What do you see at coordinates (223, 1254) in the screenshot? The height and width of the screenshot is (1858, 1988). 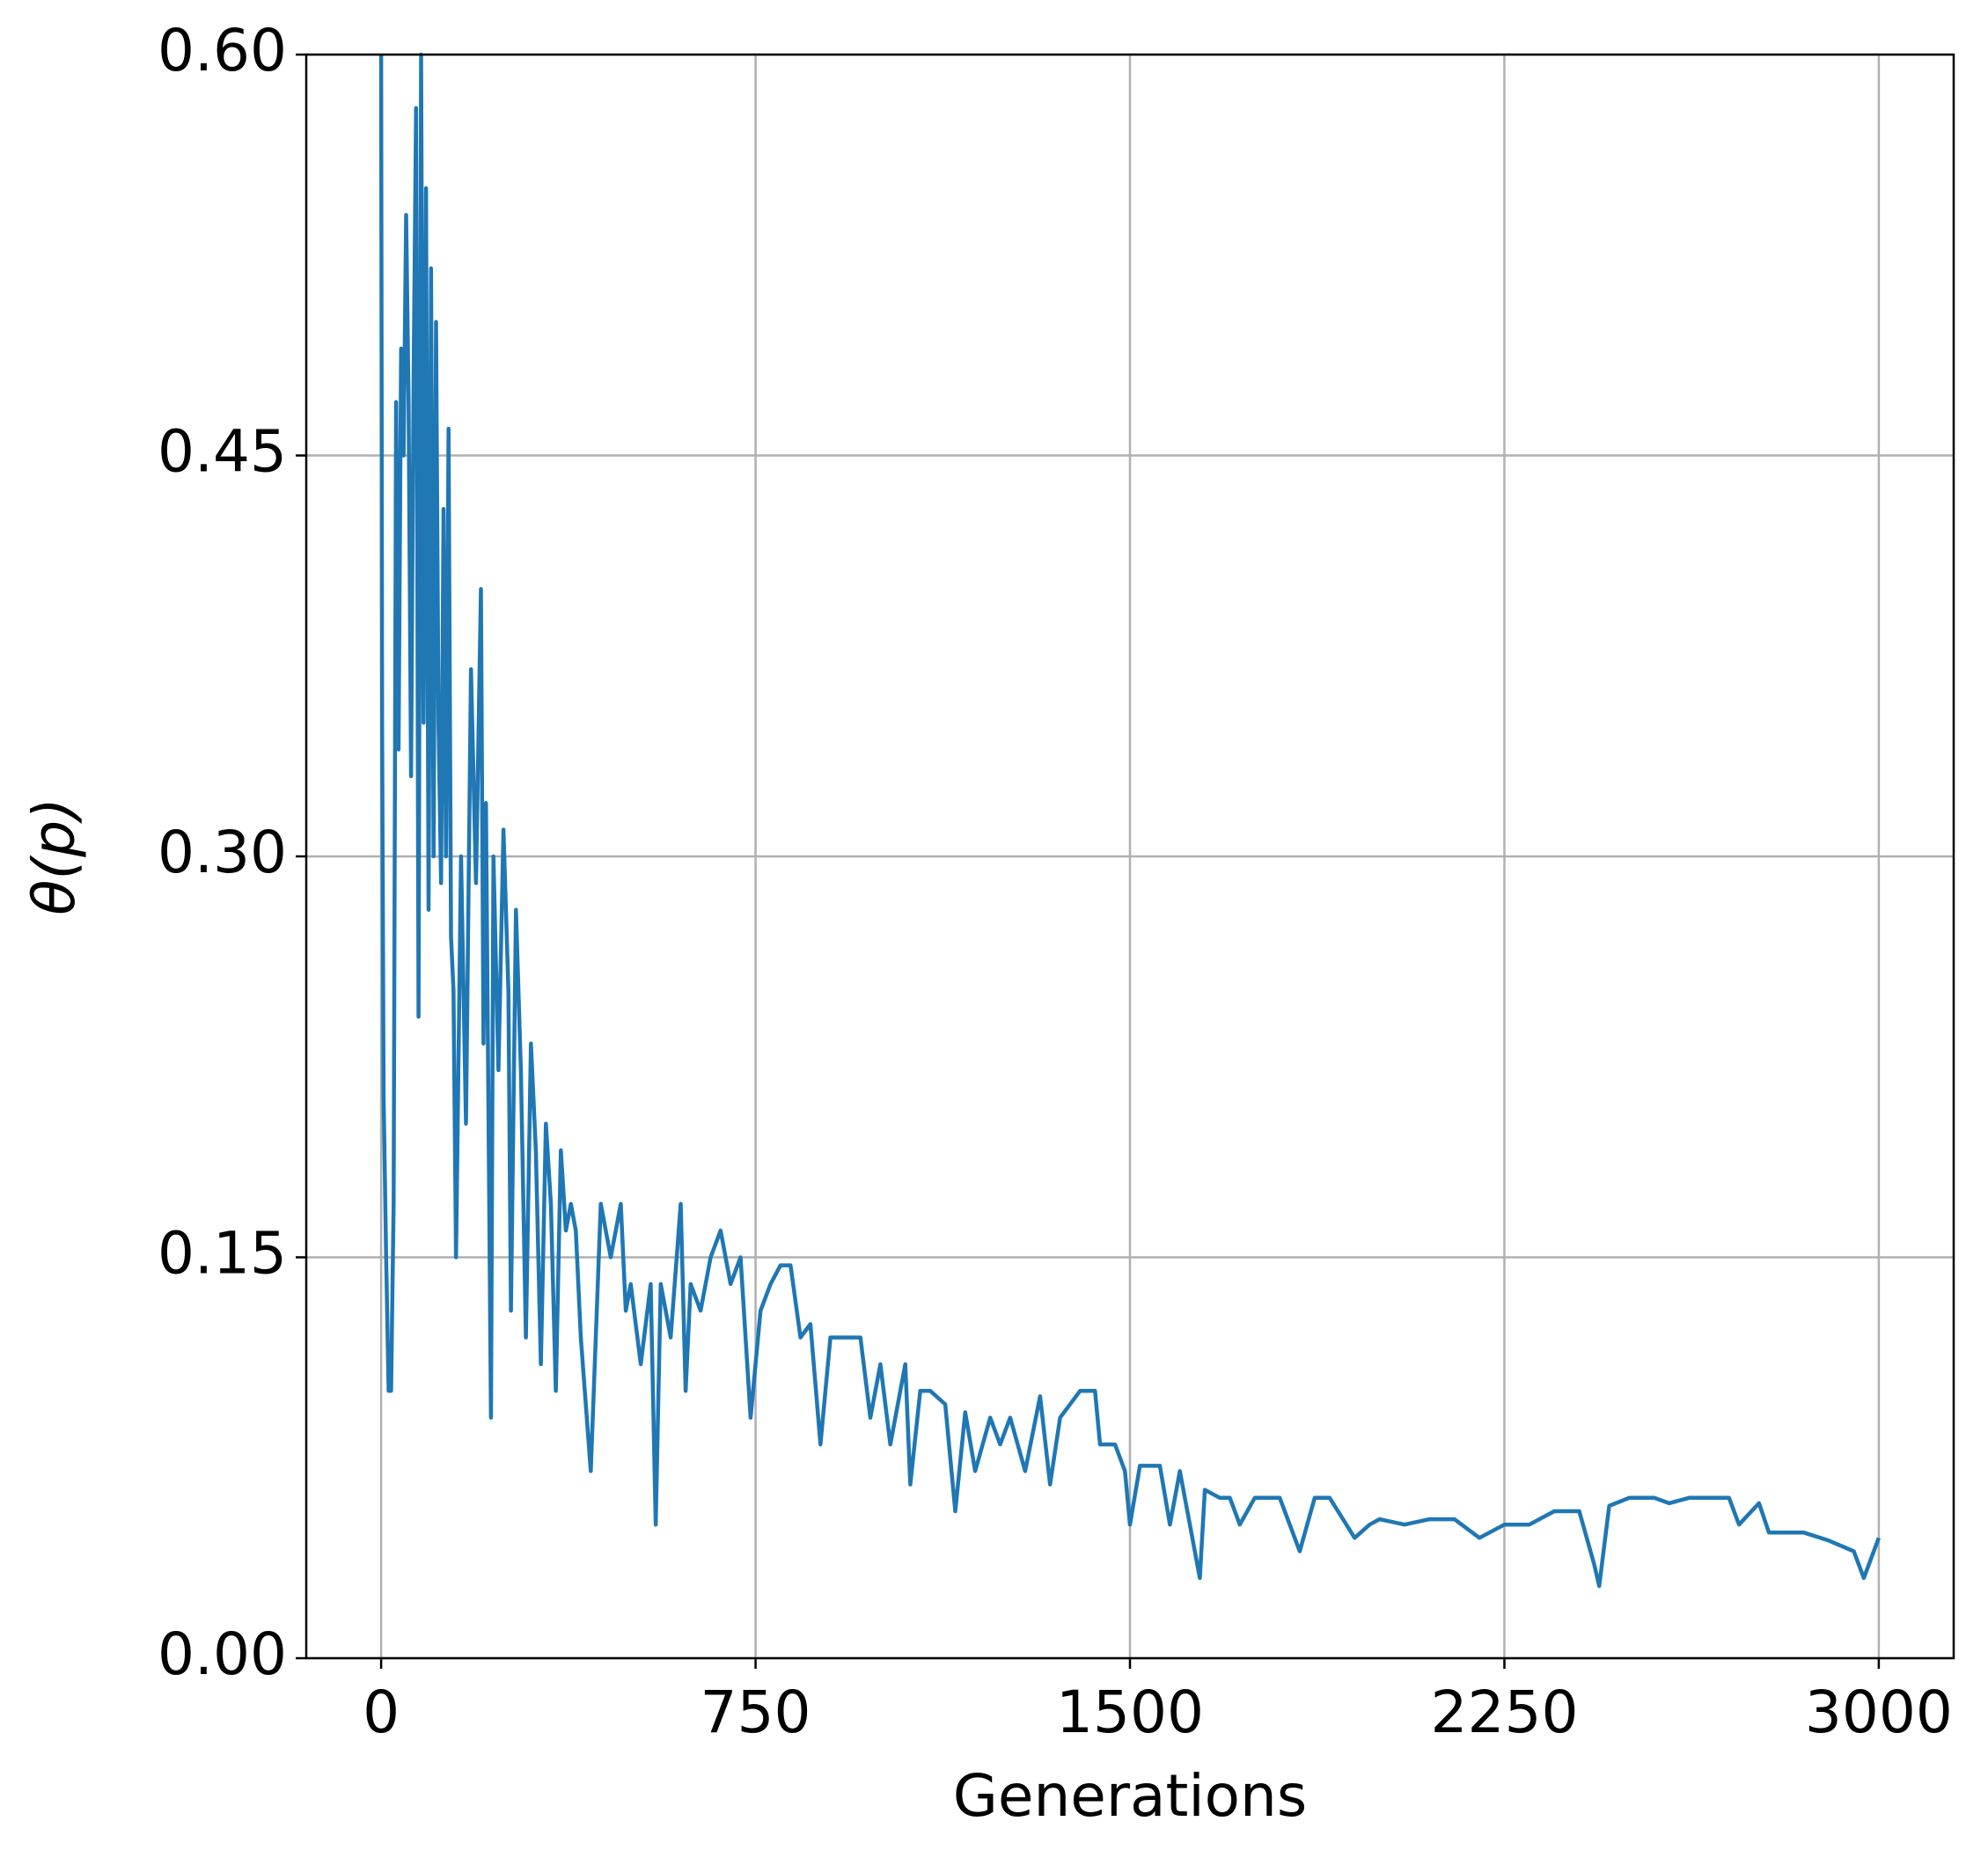 I see `y-tick-label: 0.15` at bounding box center [223, 1254].